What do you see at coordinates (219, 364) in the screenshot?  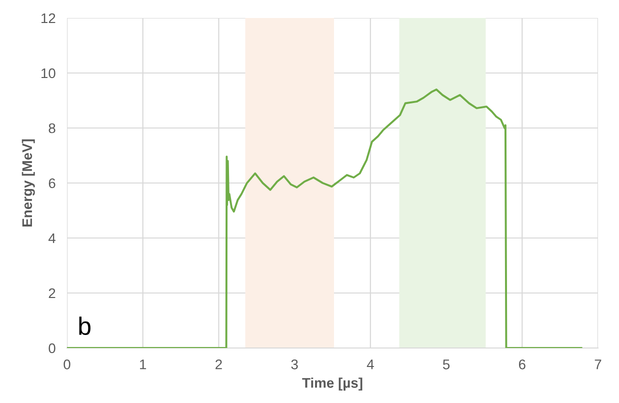 I see `x-tick-label: 2` at bounding box center [219, 364].